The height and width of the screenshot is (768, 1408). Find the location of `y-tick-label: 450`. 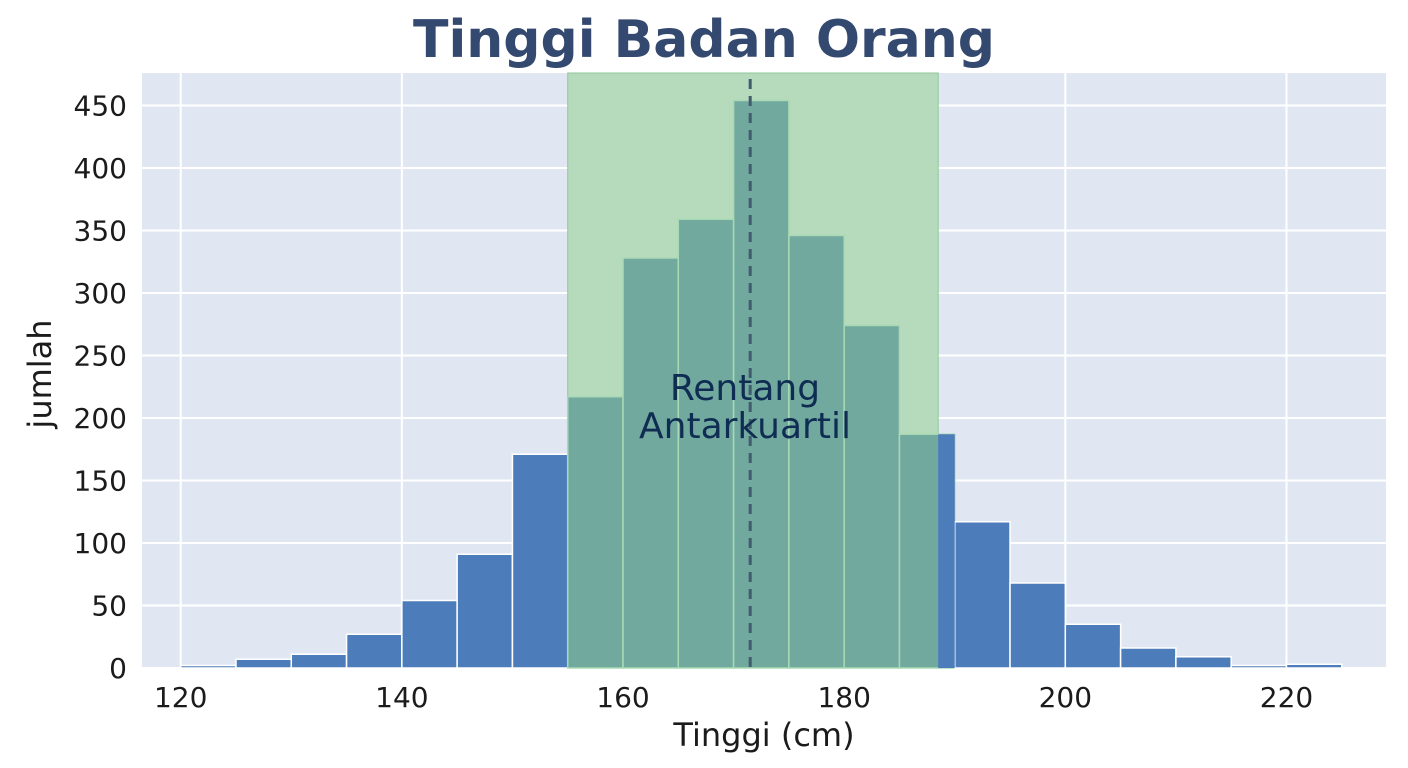

y-tick-label: 450 is located at coordinates (100, 106).